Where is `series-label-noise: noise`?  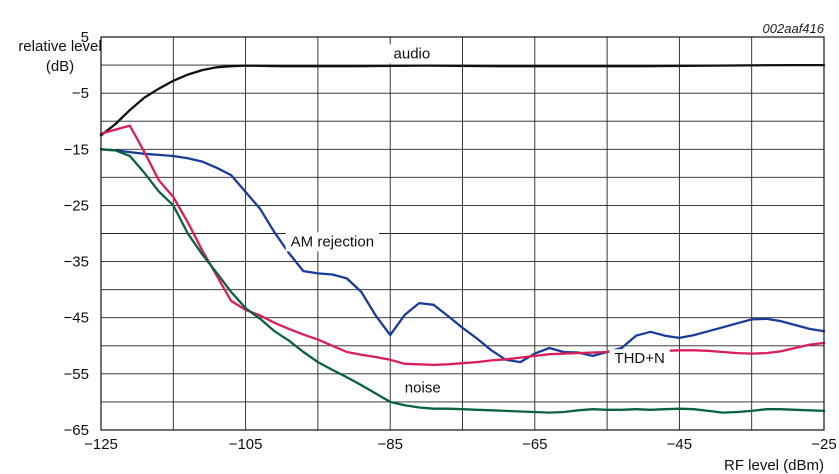
series-label-noise: noise is located at coordinates (422, 388).